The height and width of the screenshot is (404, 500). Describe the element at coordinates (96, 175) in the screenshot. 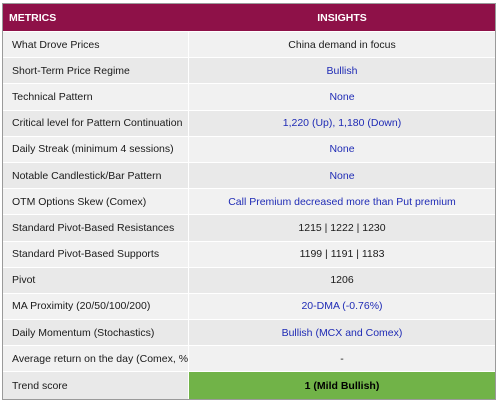

I see `metric-cell: Notable Candlestick/Bar Pattern` at that location.